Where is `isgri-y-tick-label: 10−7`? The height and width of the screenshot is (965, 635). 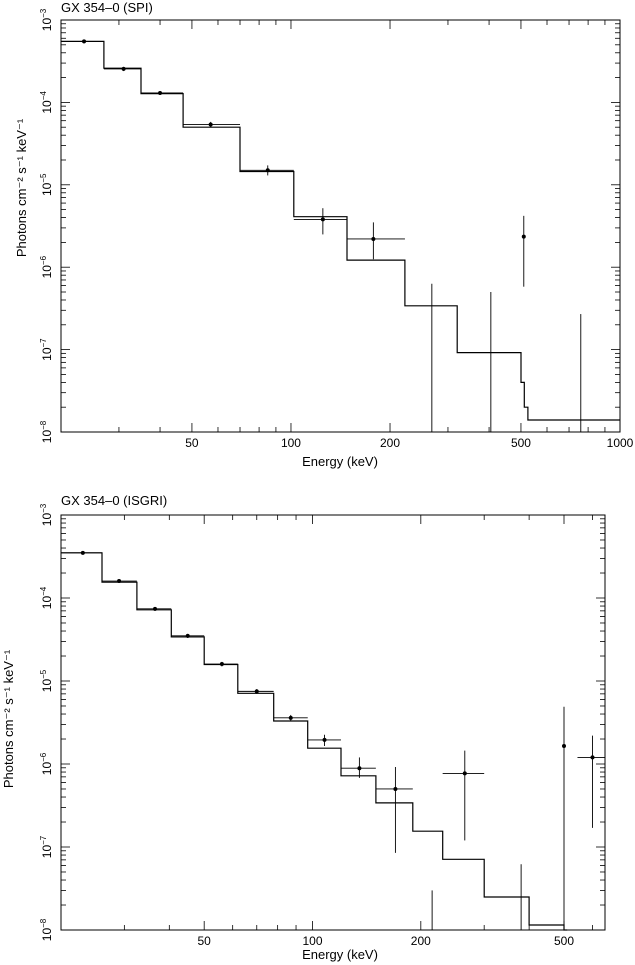 isgri-y-tick-label: 10−7 is located at coordinates (46, 846).